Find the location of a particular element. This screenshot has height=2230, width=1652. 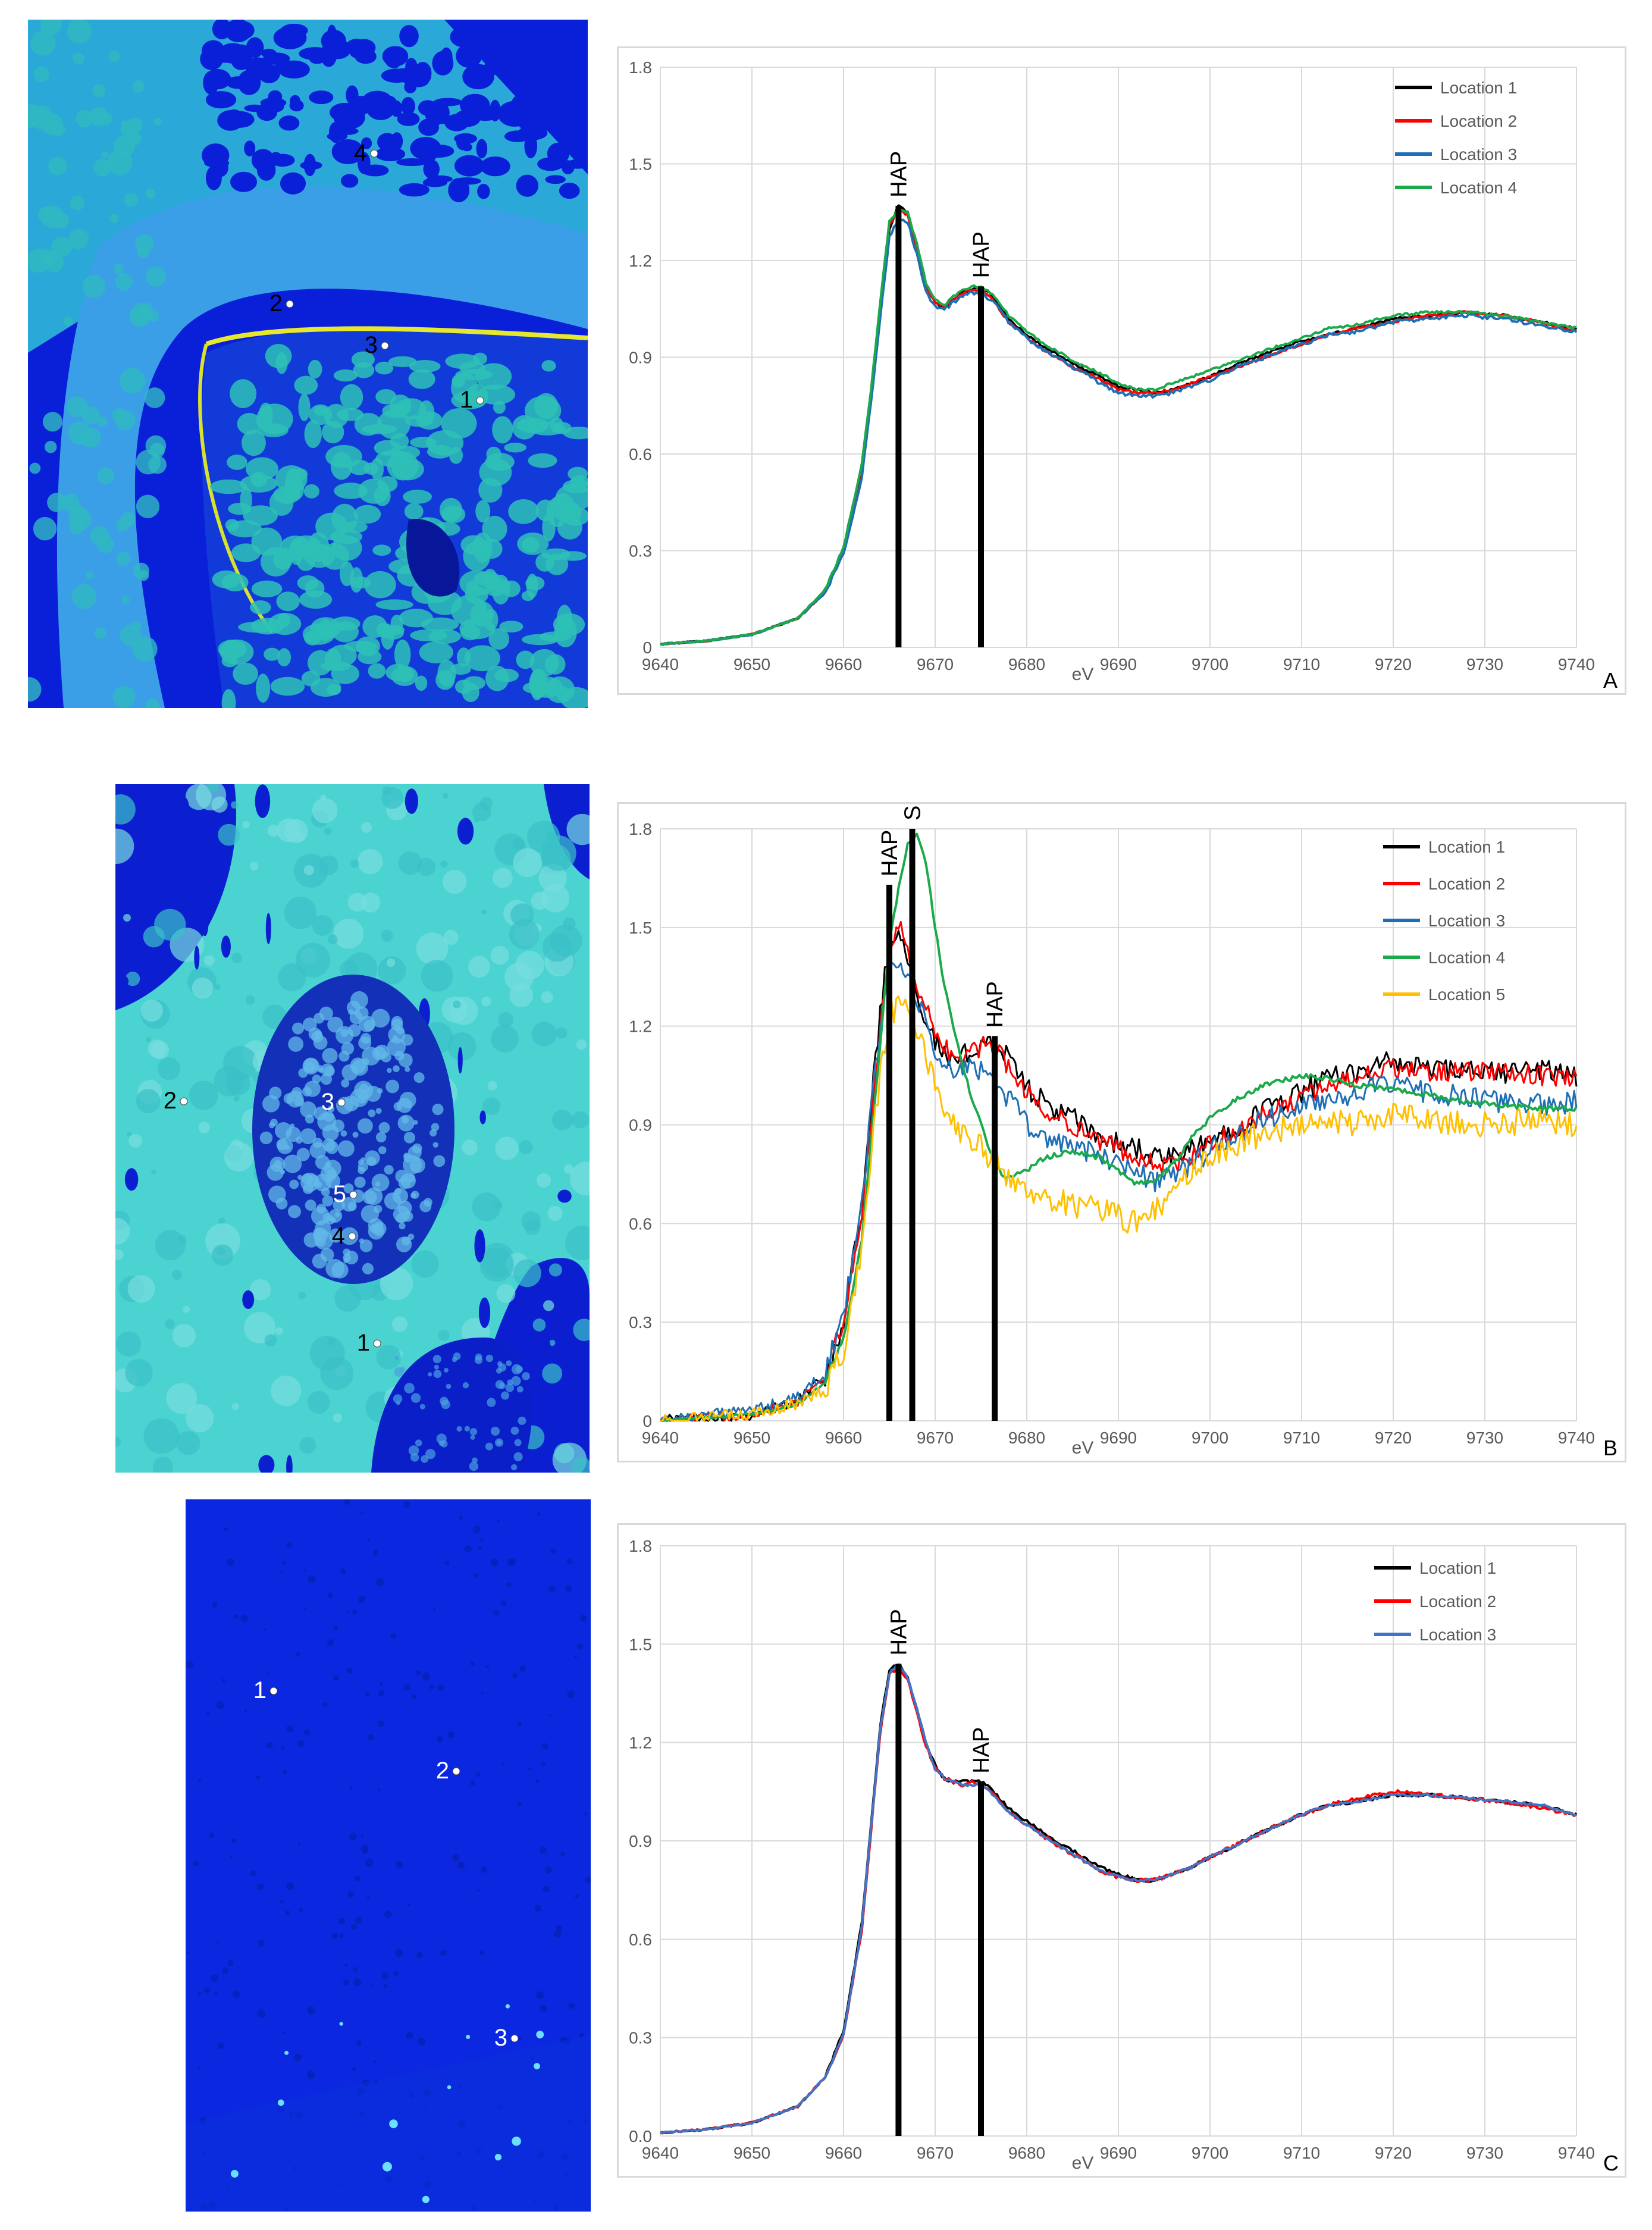

y-tick-label: 0.0 is located at coordinates (640, 2136).